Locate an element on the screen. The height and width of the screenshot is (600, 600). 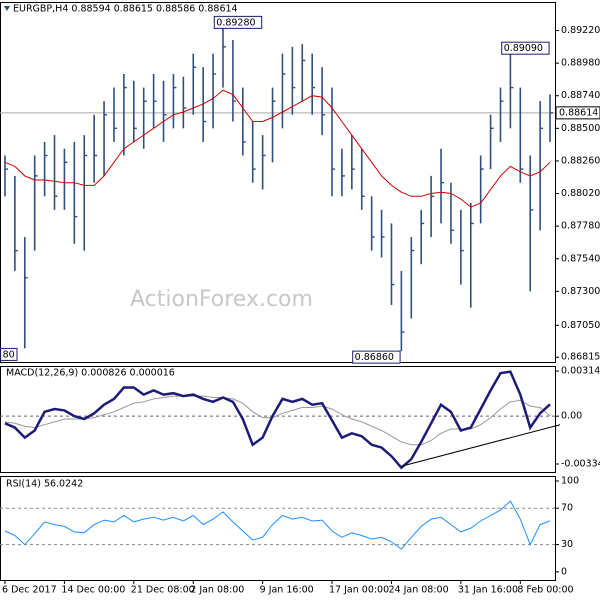
current-price-box is located at coordinates (577, 113).